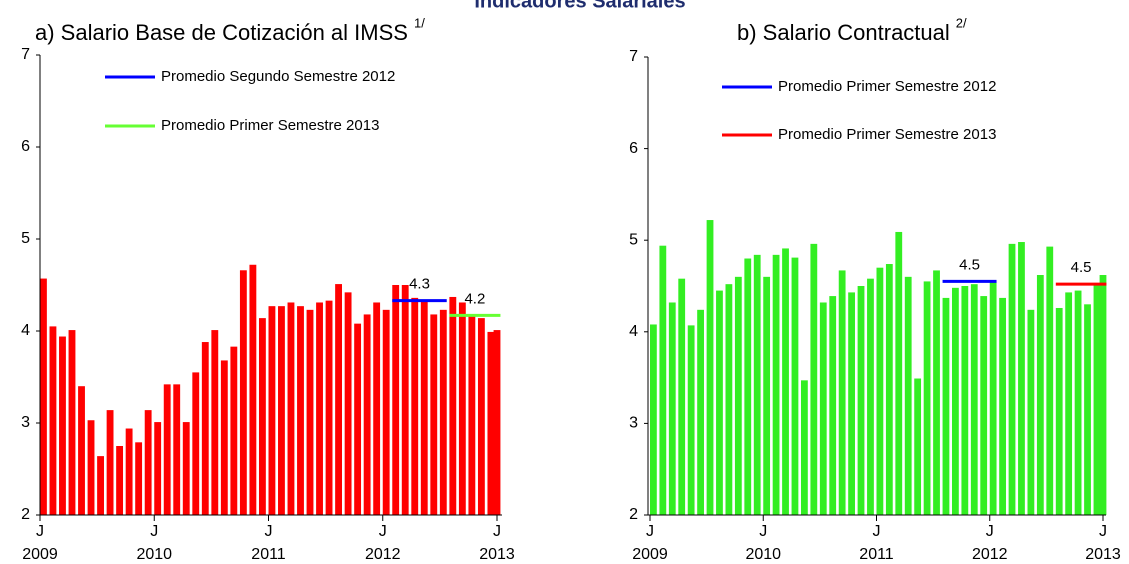 The width and height of the screenshot is (1129, 564). What do you see at coordinates (25, 330) in the screenshot?
I see `y-tick-label: 4` at bounding box center [25, 330].